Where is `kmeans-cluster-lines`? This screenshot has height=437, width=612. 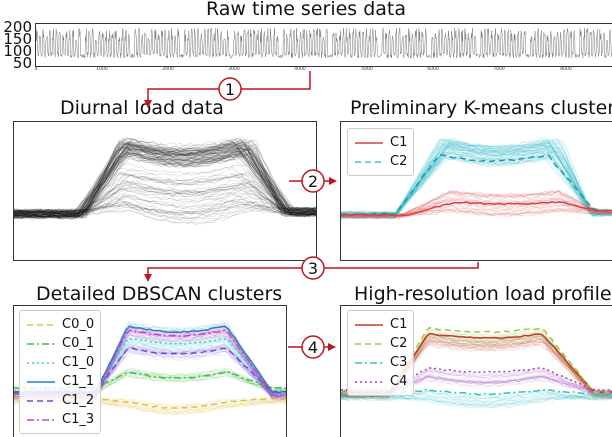 kmeans-cluster-lines is located at coordinates (476, 178).